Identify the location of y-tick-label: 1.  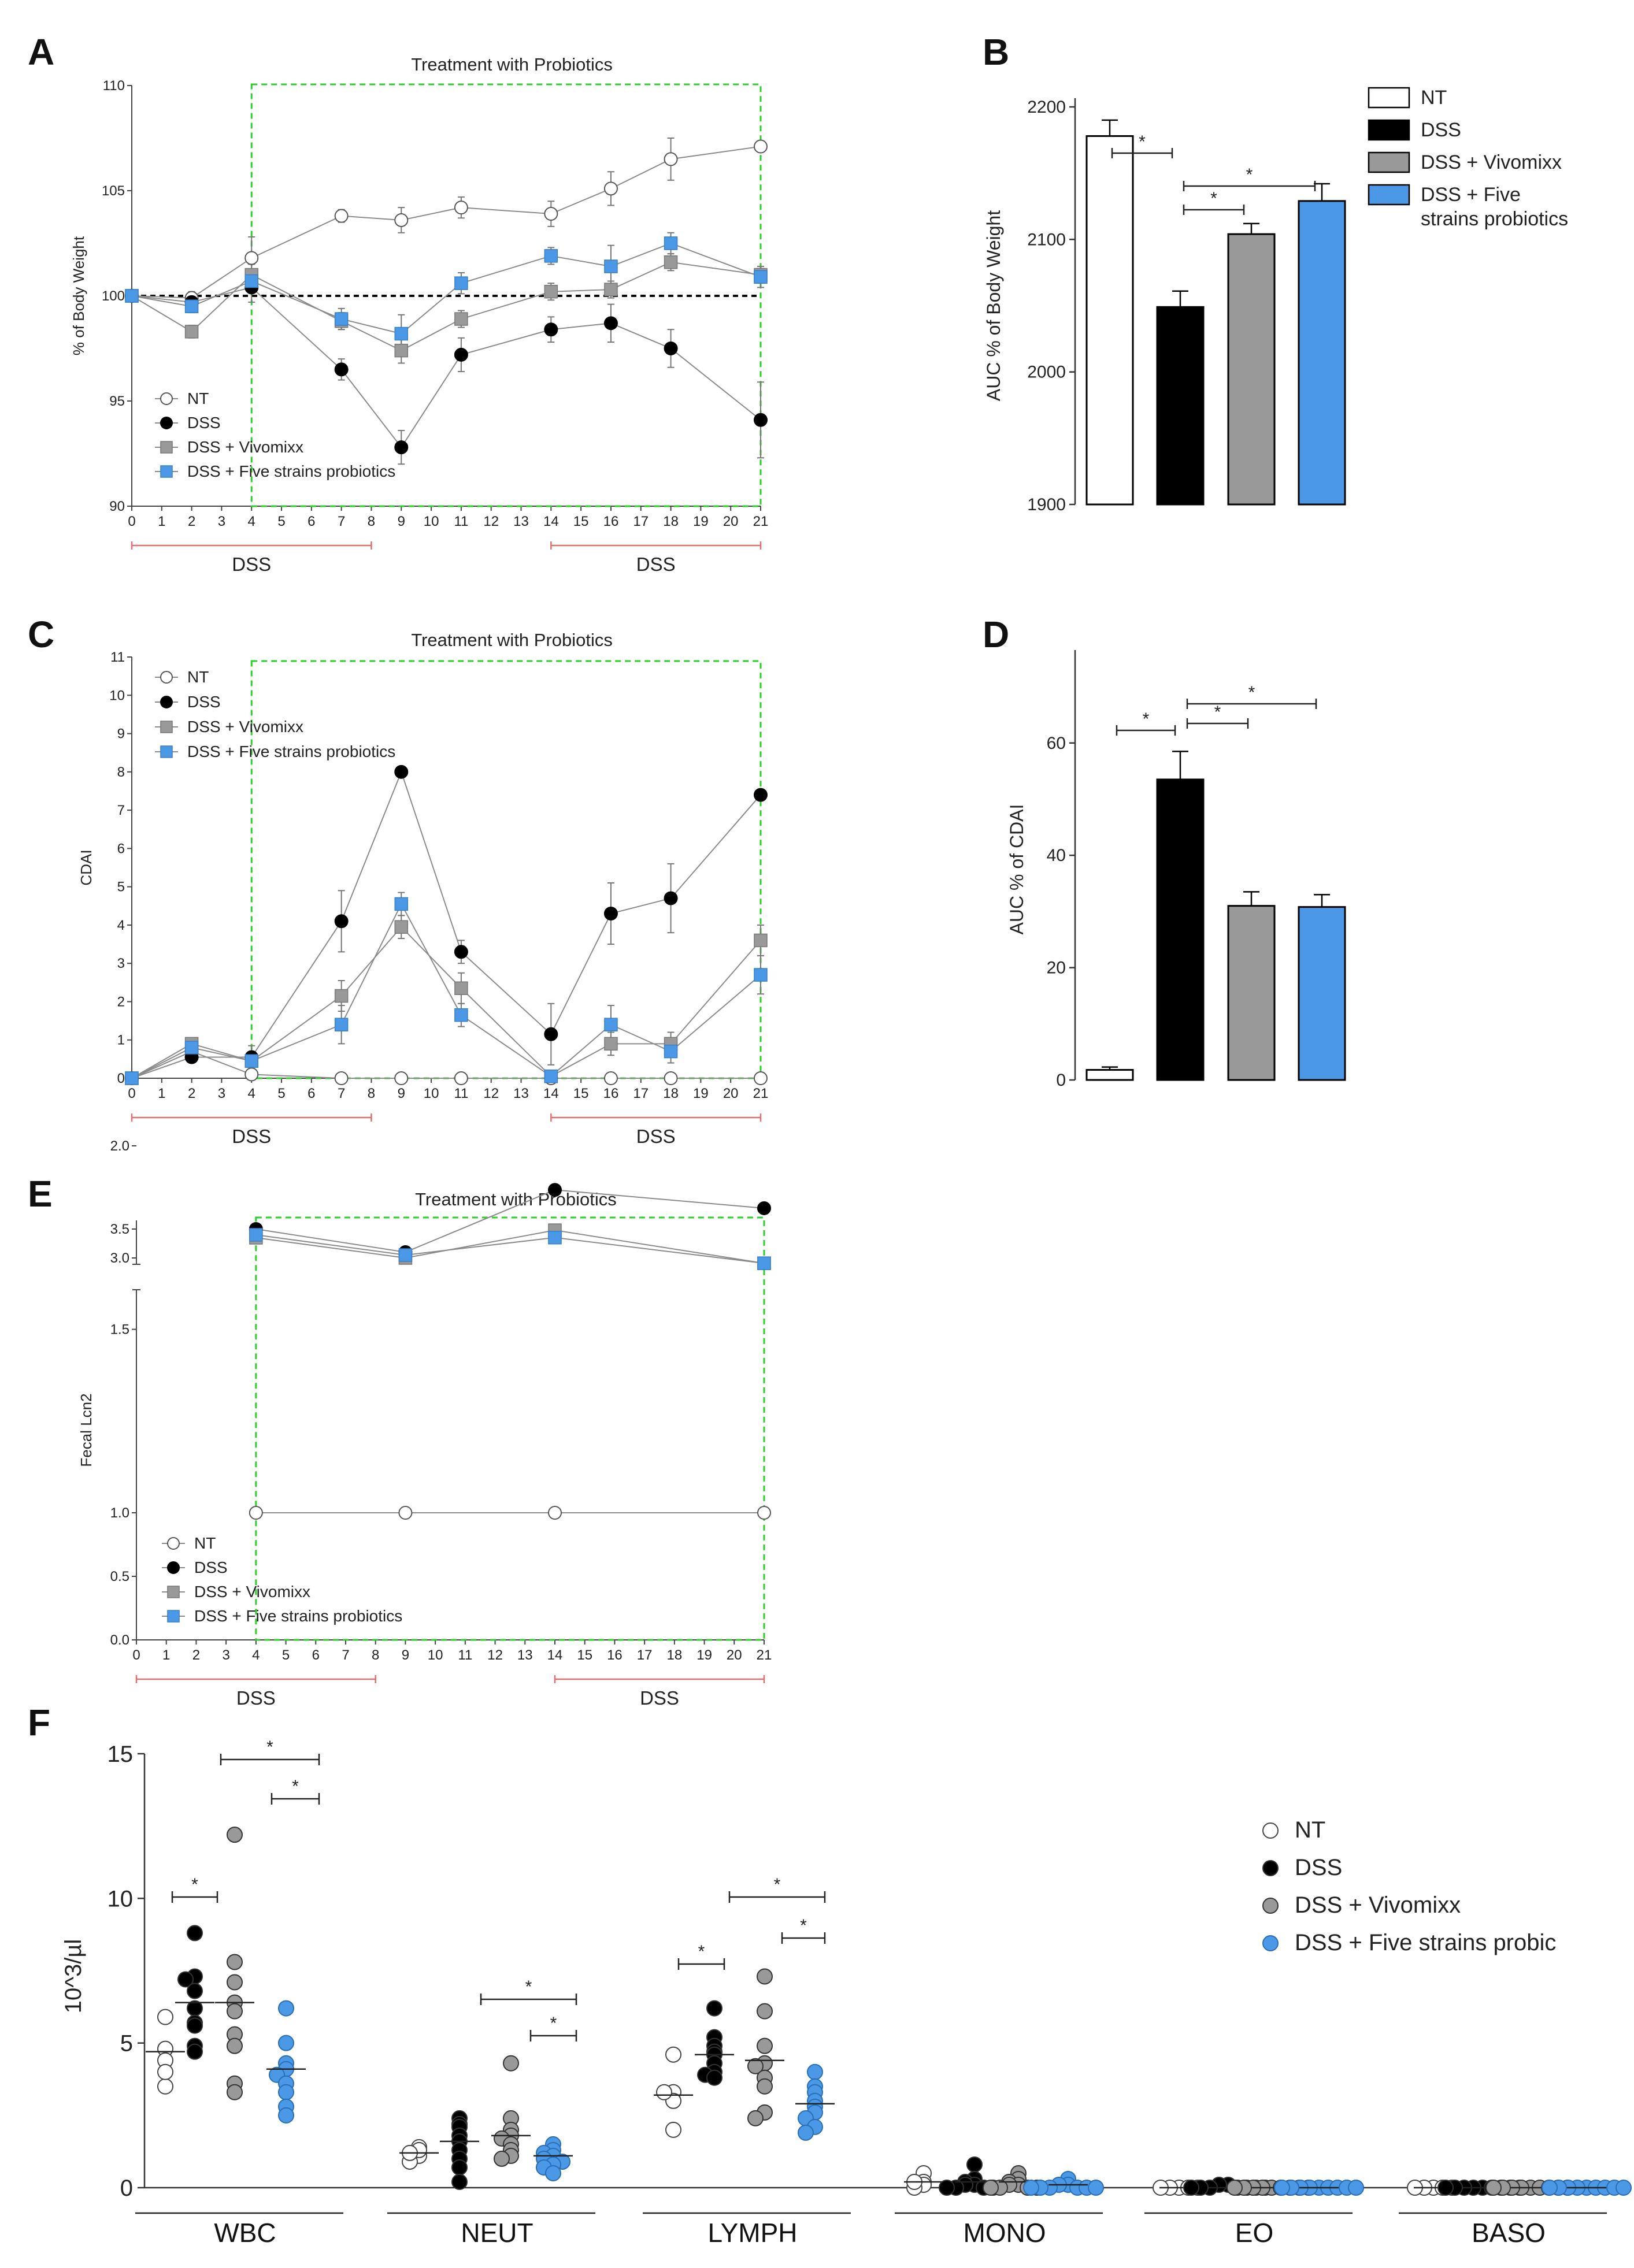
(121, 1041).